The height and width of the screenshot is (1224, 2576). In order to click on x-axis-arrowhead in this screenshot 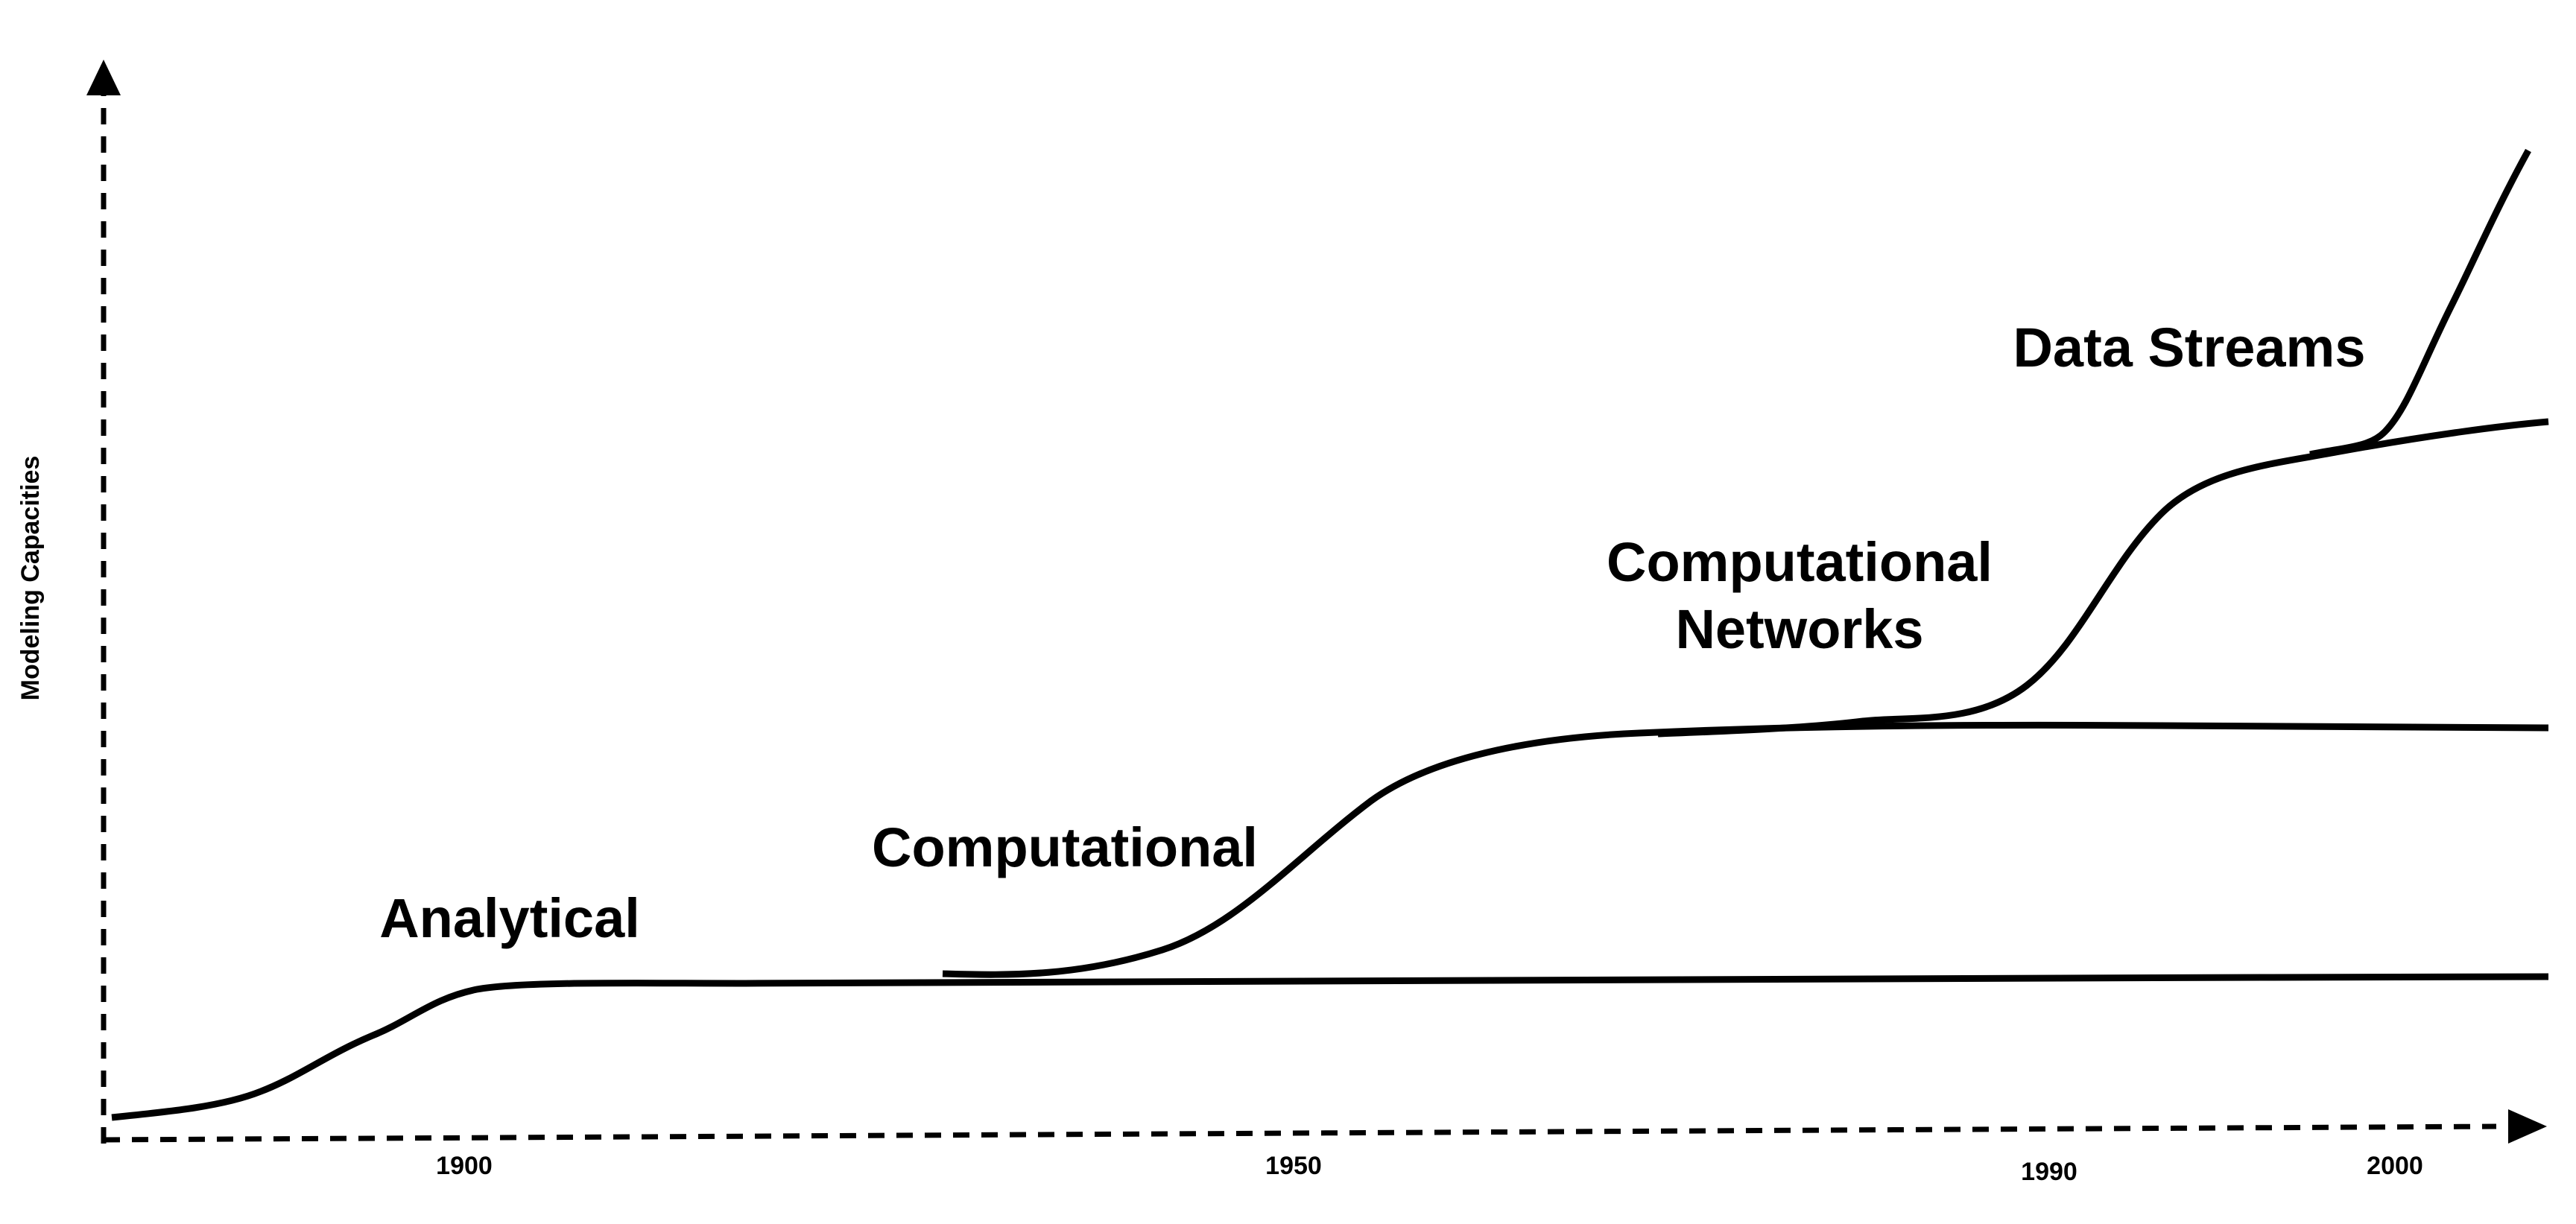, I will do `click(2527, 1126)`.